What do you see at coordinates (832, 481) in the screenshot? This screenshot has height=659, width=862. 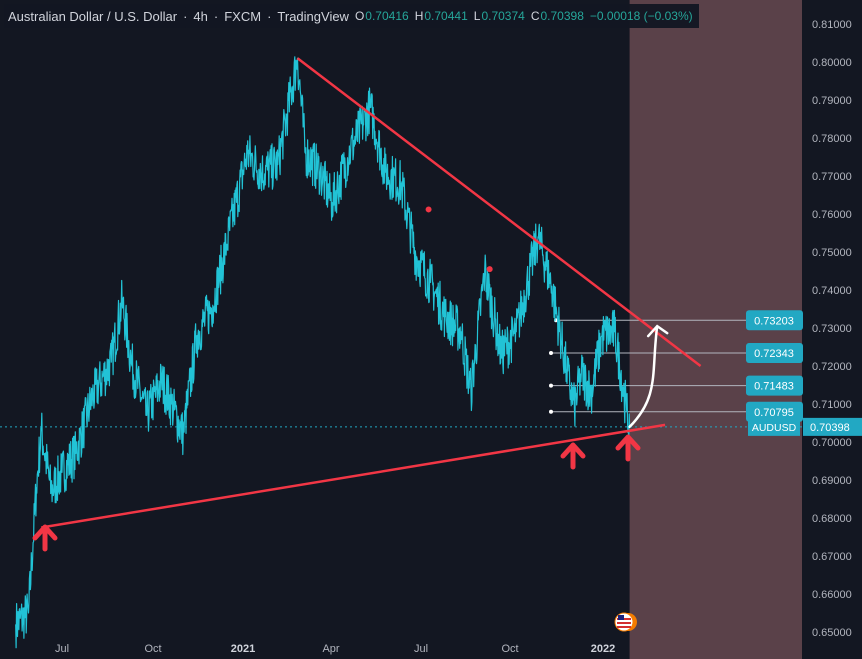 I see `y-tick-label: 0.69000` at bounding box center [832, 481].